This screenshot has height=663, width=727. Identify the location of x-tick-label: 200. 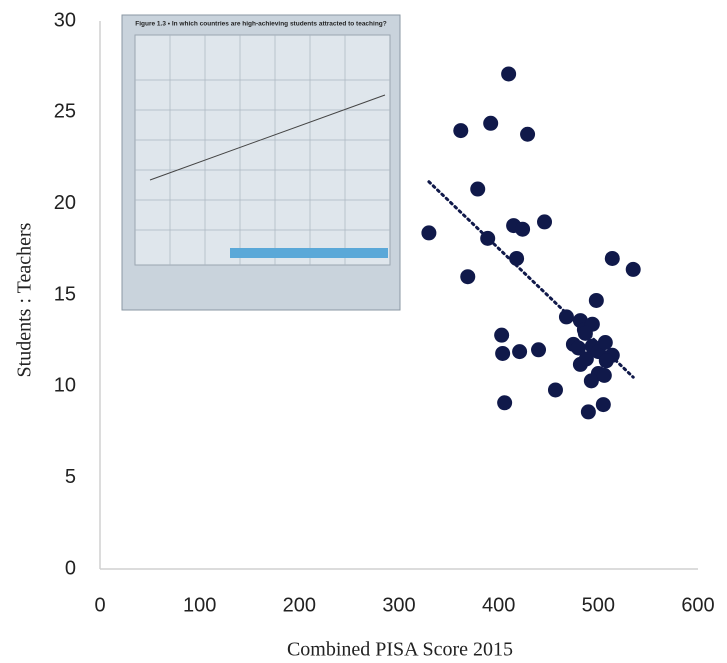
(299, 605).